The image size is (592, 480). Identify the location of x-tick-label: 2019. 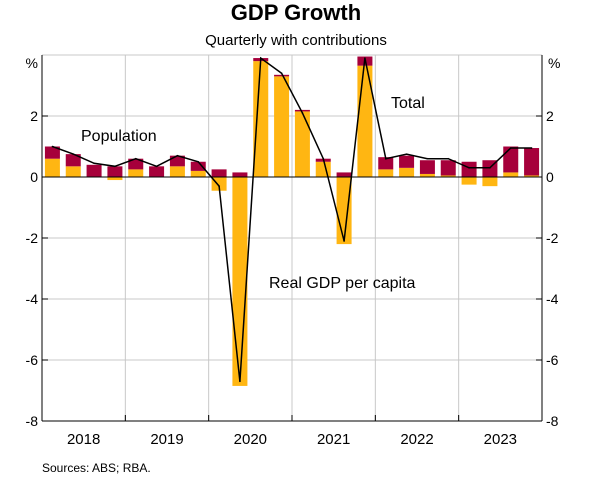
(166, 439).